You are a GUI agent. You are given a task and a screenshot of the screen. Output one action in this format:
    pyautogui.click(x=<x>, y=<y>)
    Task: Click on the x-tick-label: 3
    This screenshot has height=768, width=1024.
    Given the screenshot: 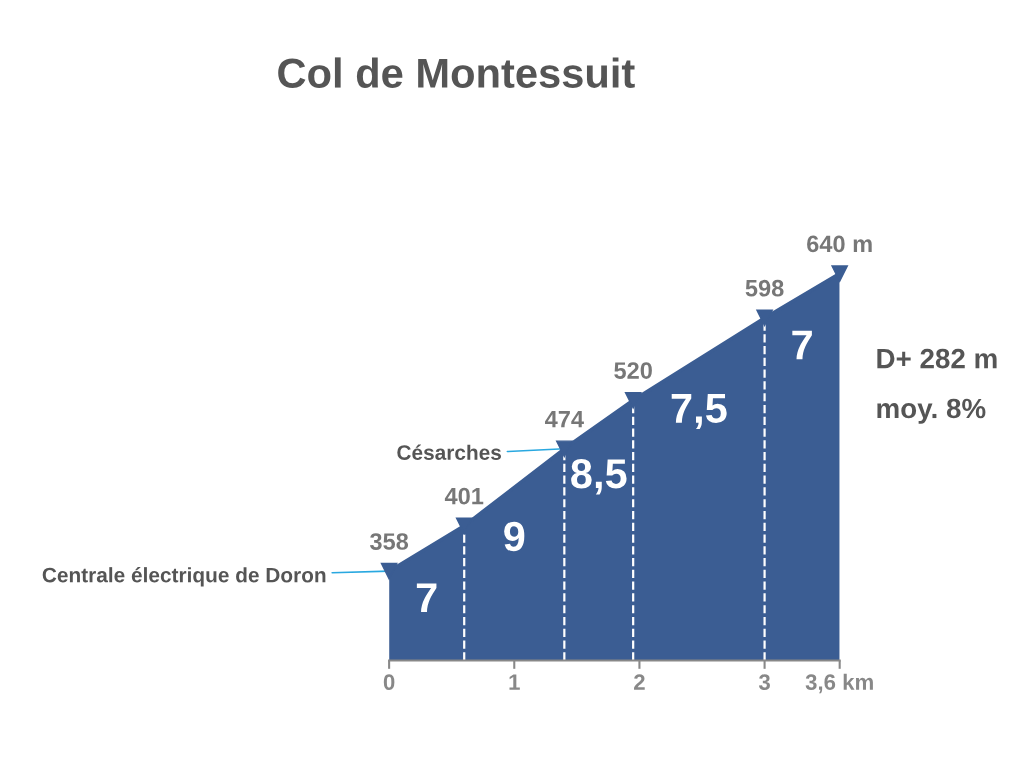 What is the action you would take?
    pyautogui.click(x=764, y=682)
    